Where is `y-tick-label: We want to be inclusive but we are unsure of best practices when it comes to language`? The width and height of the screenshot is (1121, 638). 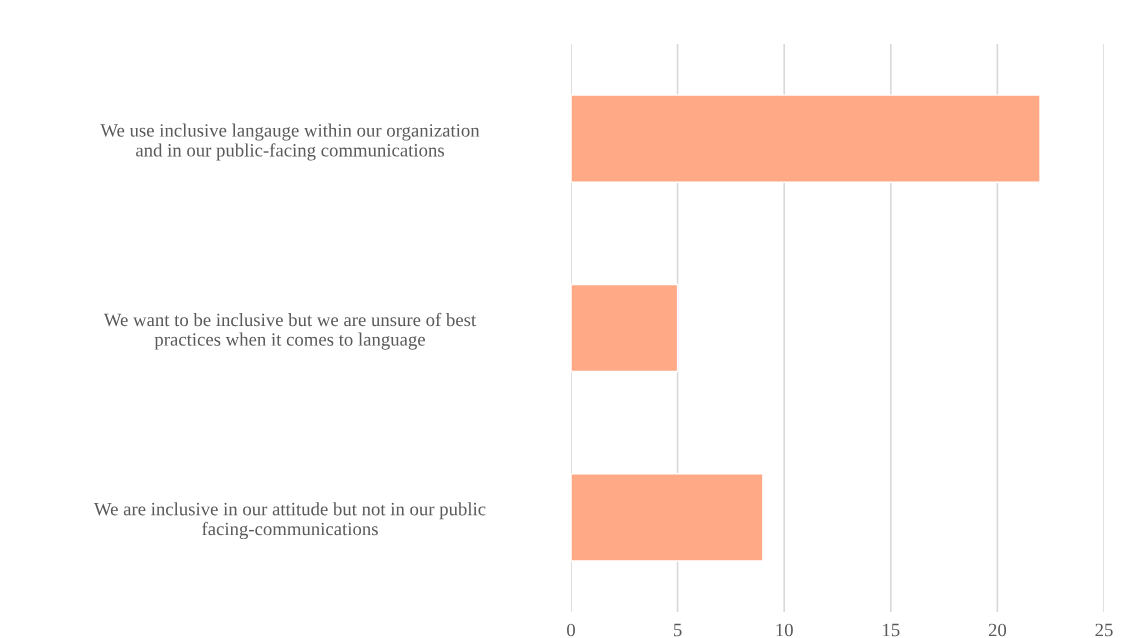 y-tick-label: We want to be inclusive but we are unsure of best practices when it comes to language is located at coordinates (290, 331).